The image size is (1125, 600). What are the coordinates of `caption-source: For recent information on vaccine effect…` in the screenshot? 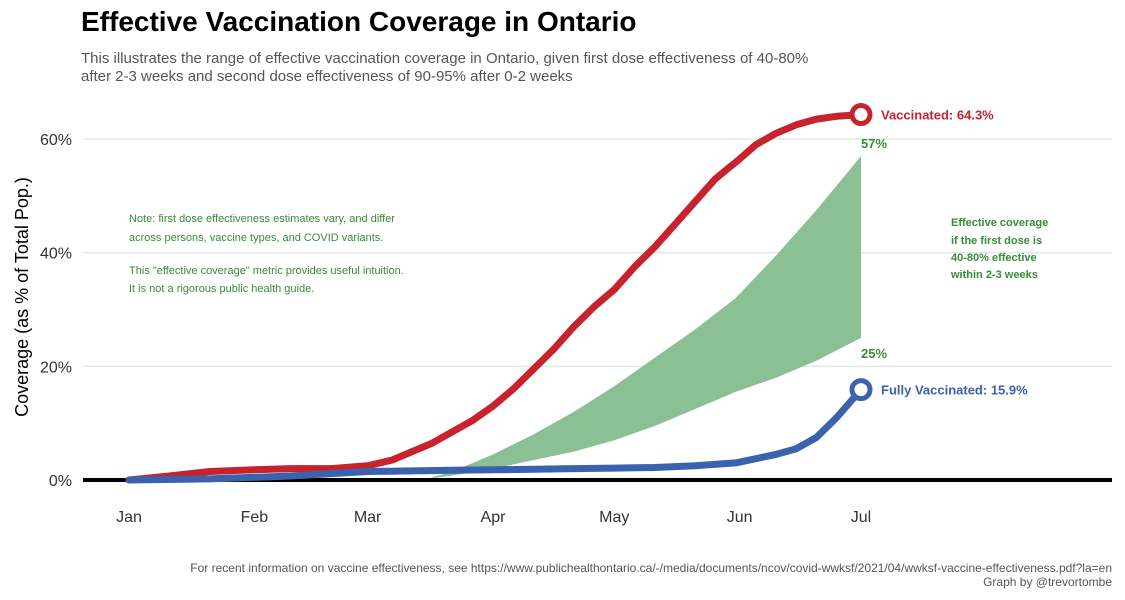 It's located at (651, 568).